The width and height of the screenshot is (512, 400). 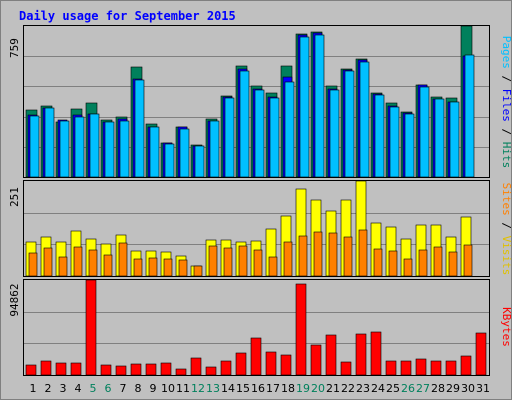 What do you see at coordinates (378, 388) in the screenshot?
I see `x-tick-label: 24` at bounding box center [378, 388].